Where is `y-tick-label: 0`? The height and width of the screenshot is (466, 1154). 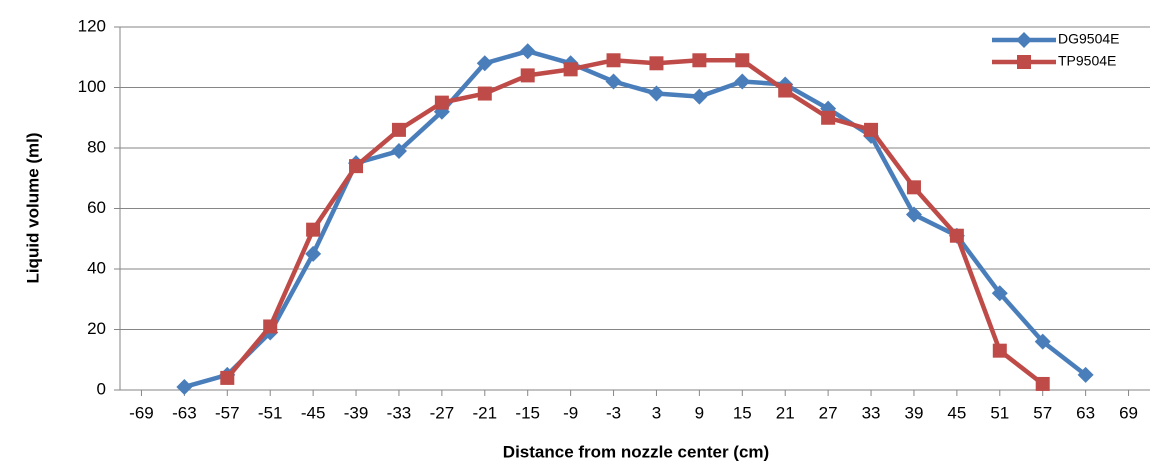
y-tick-label: 0 is located at coordinates (101, 388).